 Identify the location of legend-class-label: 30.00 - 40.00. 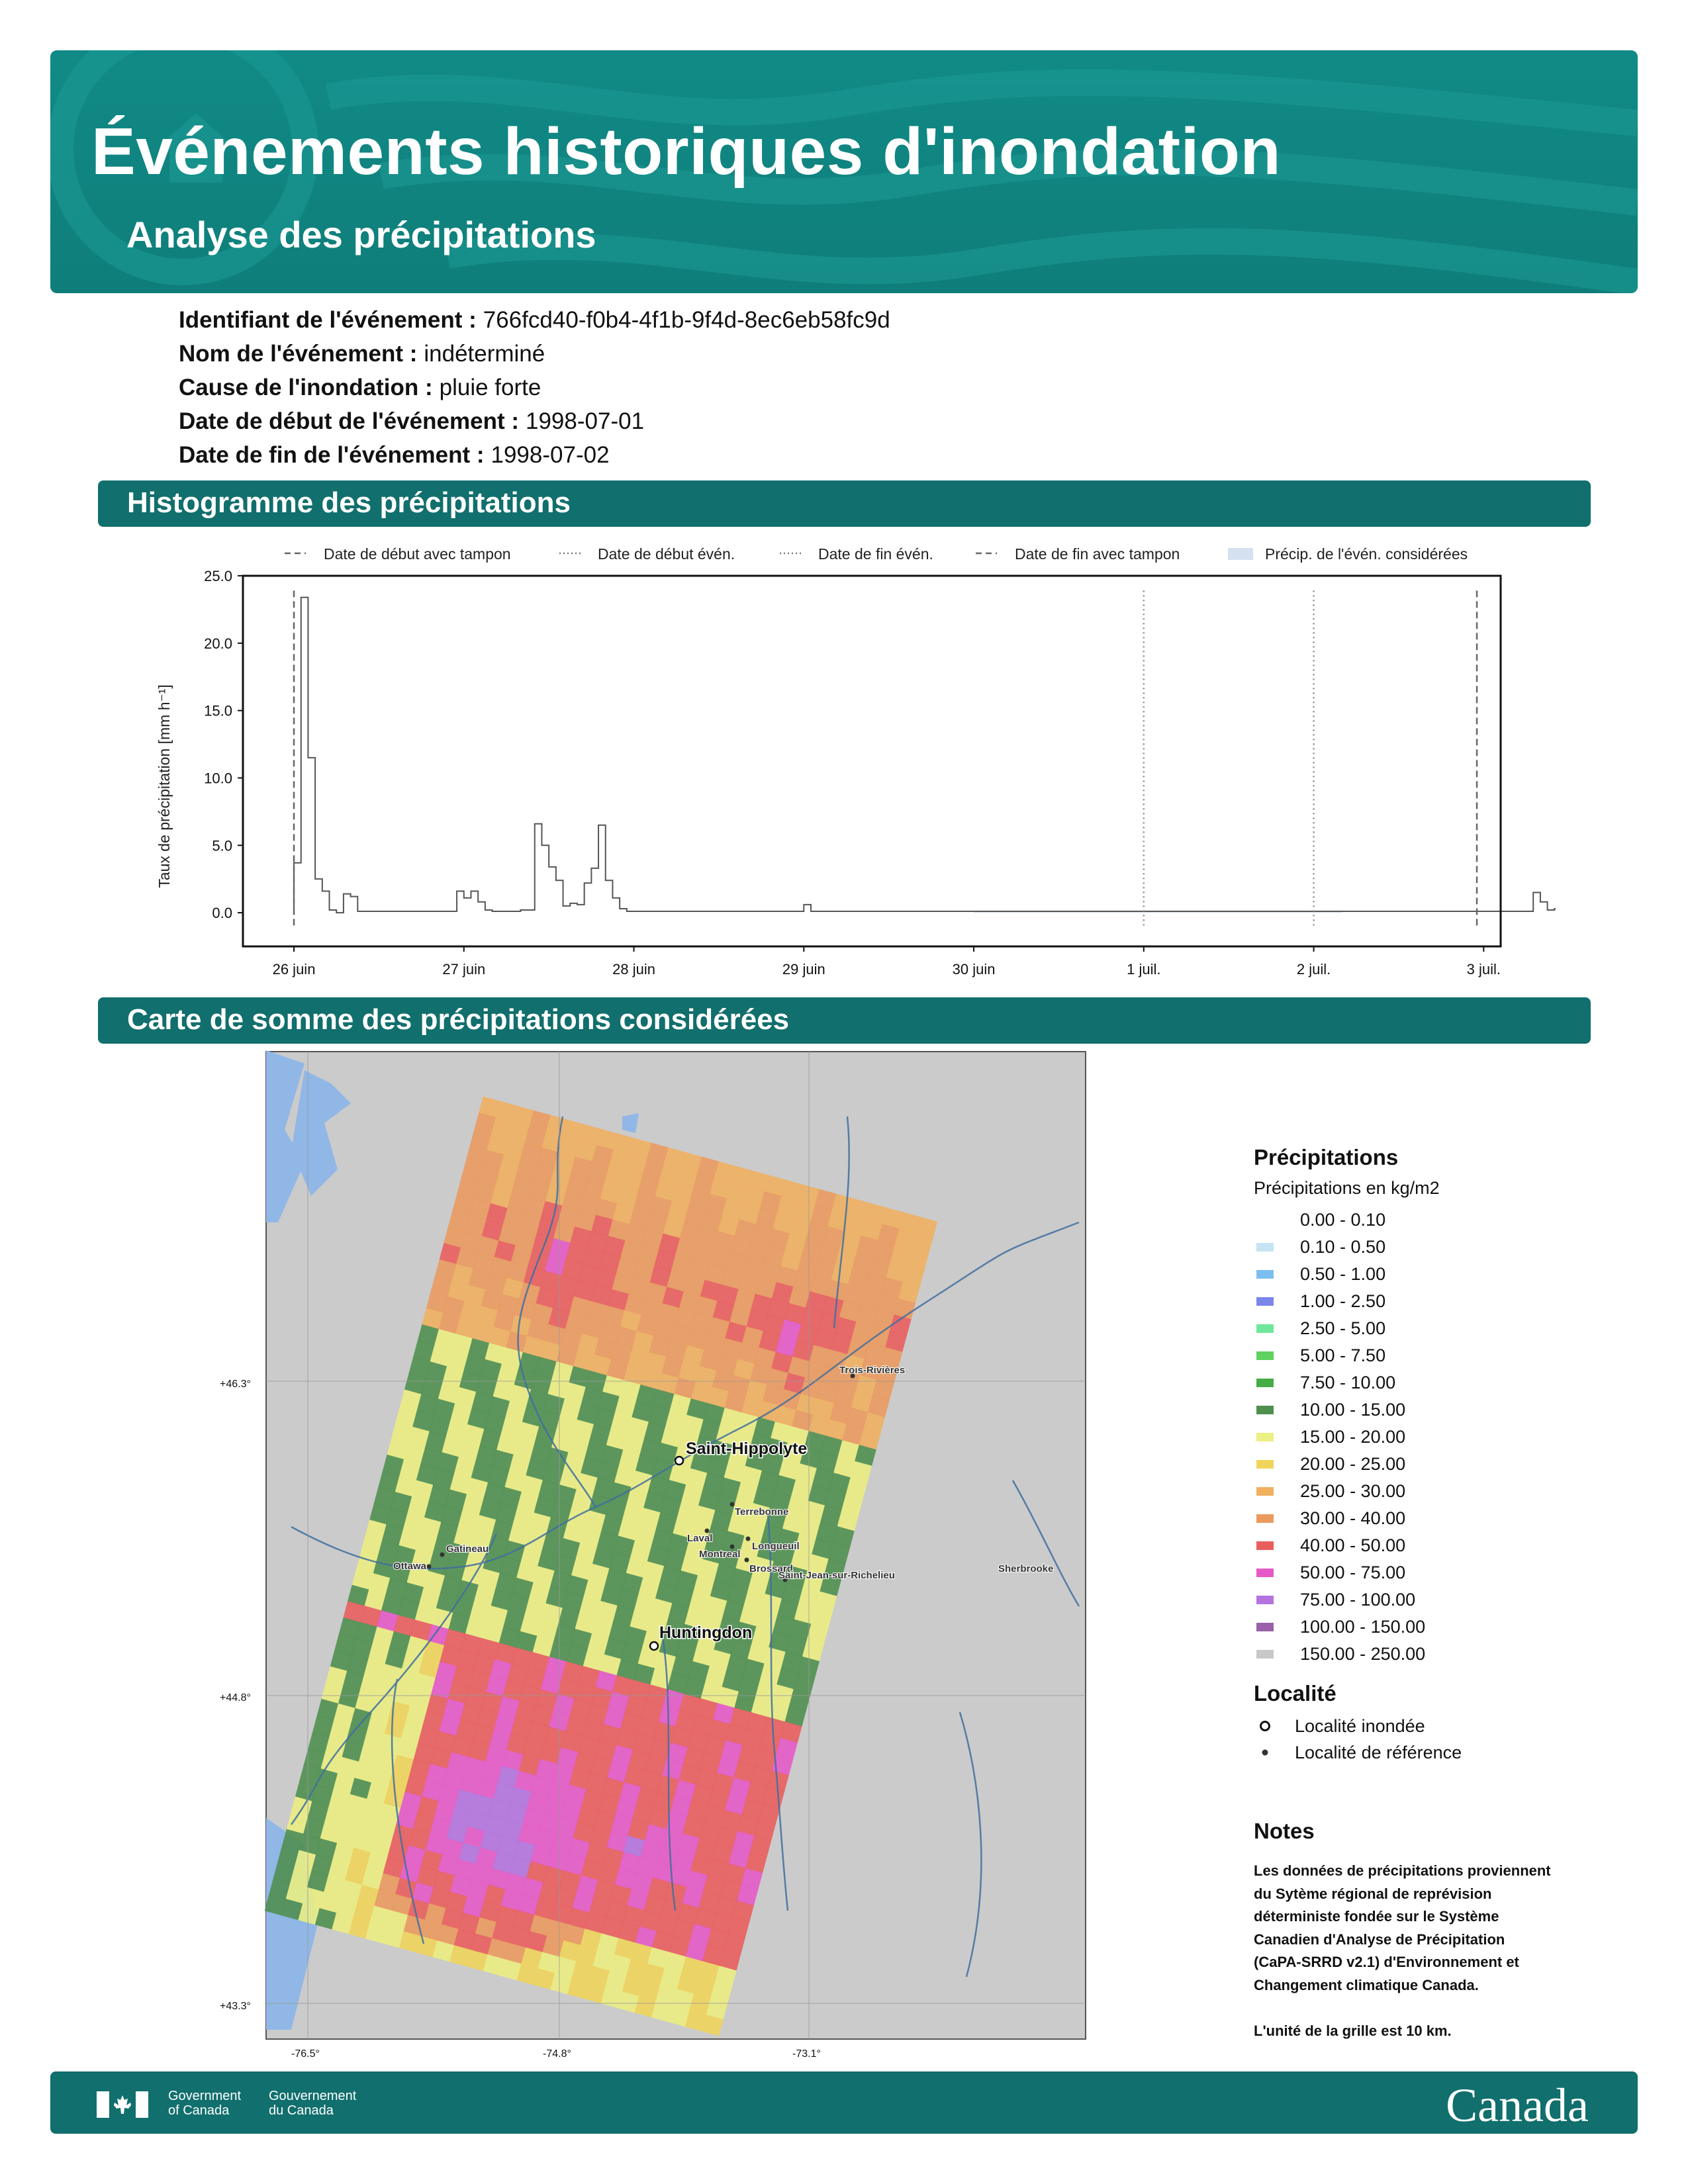
(1353, 1518).